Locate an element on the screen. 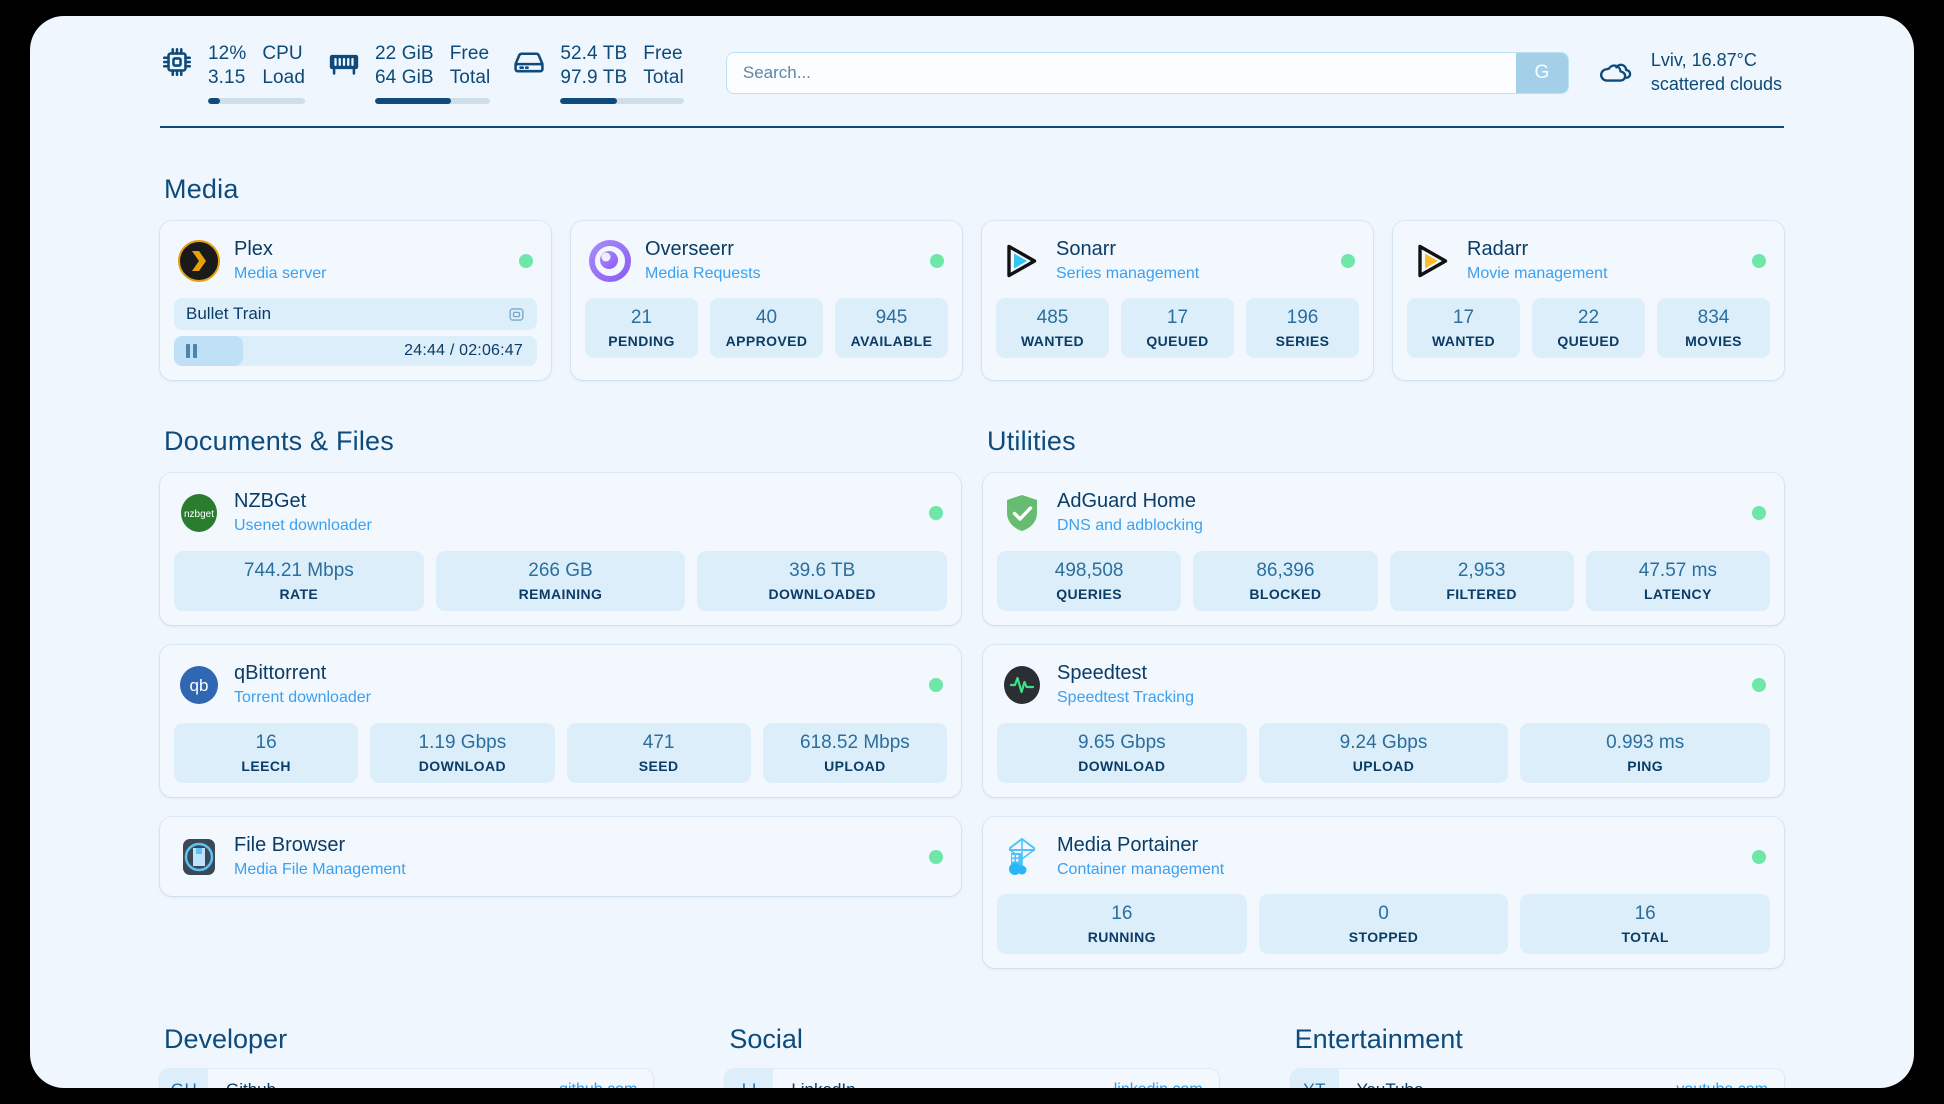 The width and height of the screenshot is (1944, 1104). overseerr-icon is located at coordinates (610, 260).